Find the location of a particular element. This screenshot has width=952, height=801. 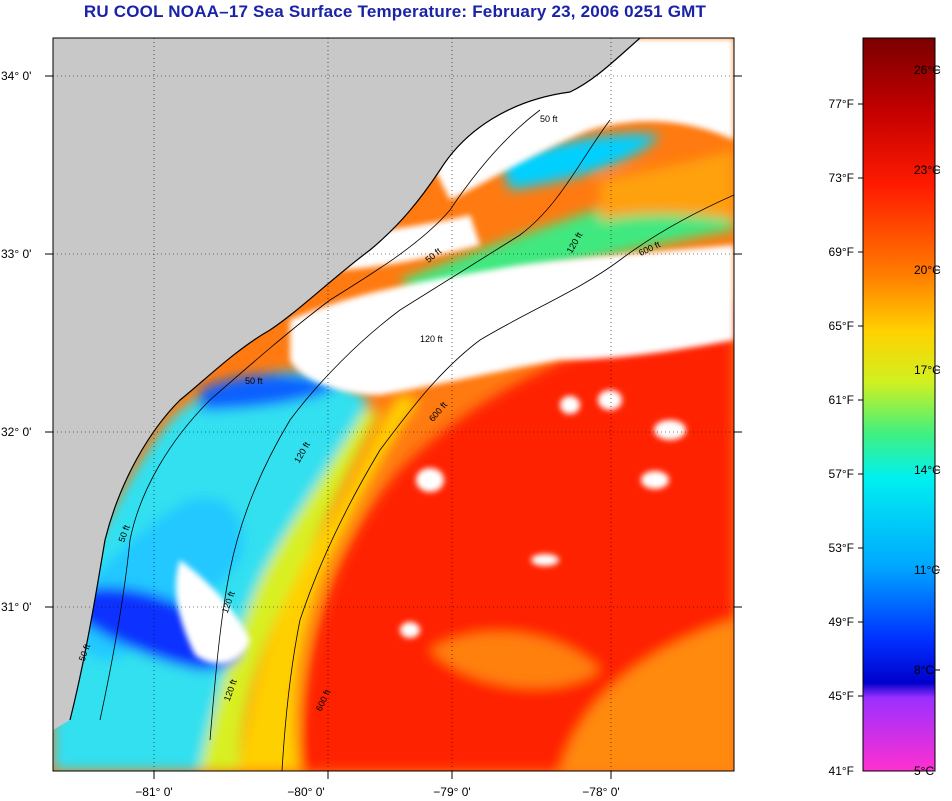

celsius-label: 5°C is located at coordinates (924, 771).